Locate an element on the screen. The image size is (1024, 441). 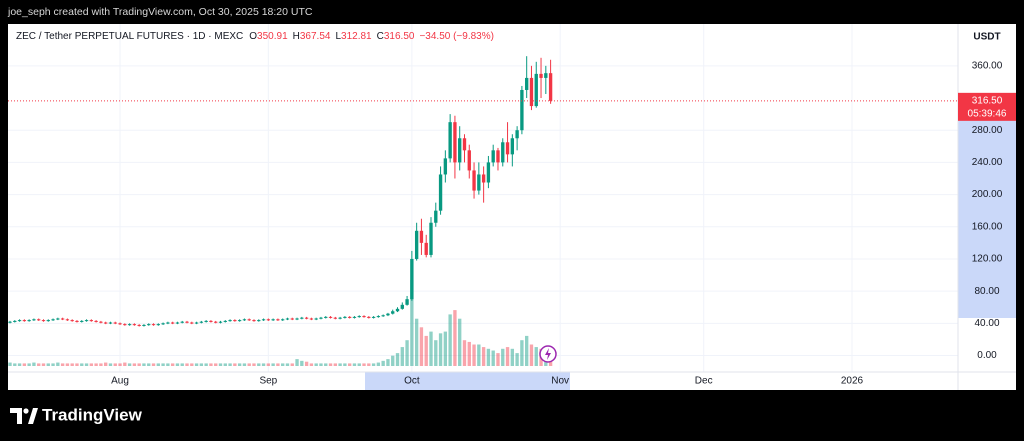
x-range-highlight is located at coordinates (467, 381).